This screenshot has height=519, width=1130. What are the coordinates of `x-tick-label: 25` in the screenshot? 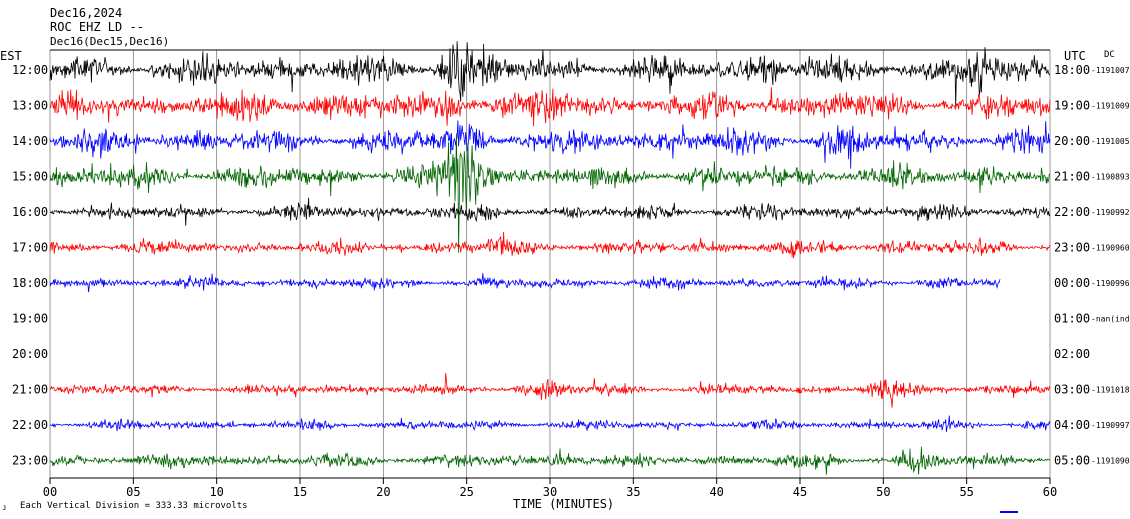 It's located at (466, 492).